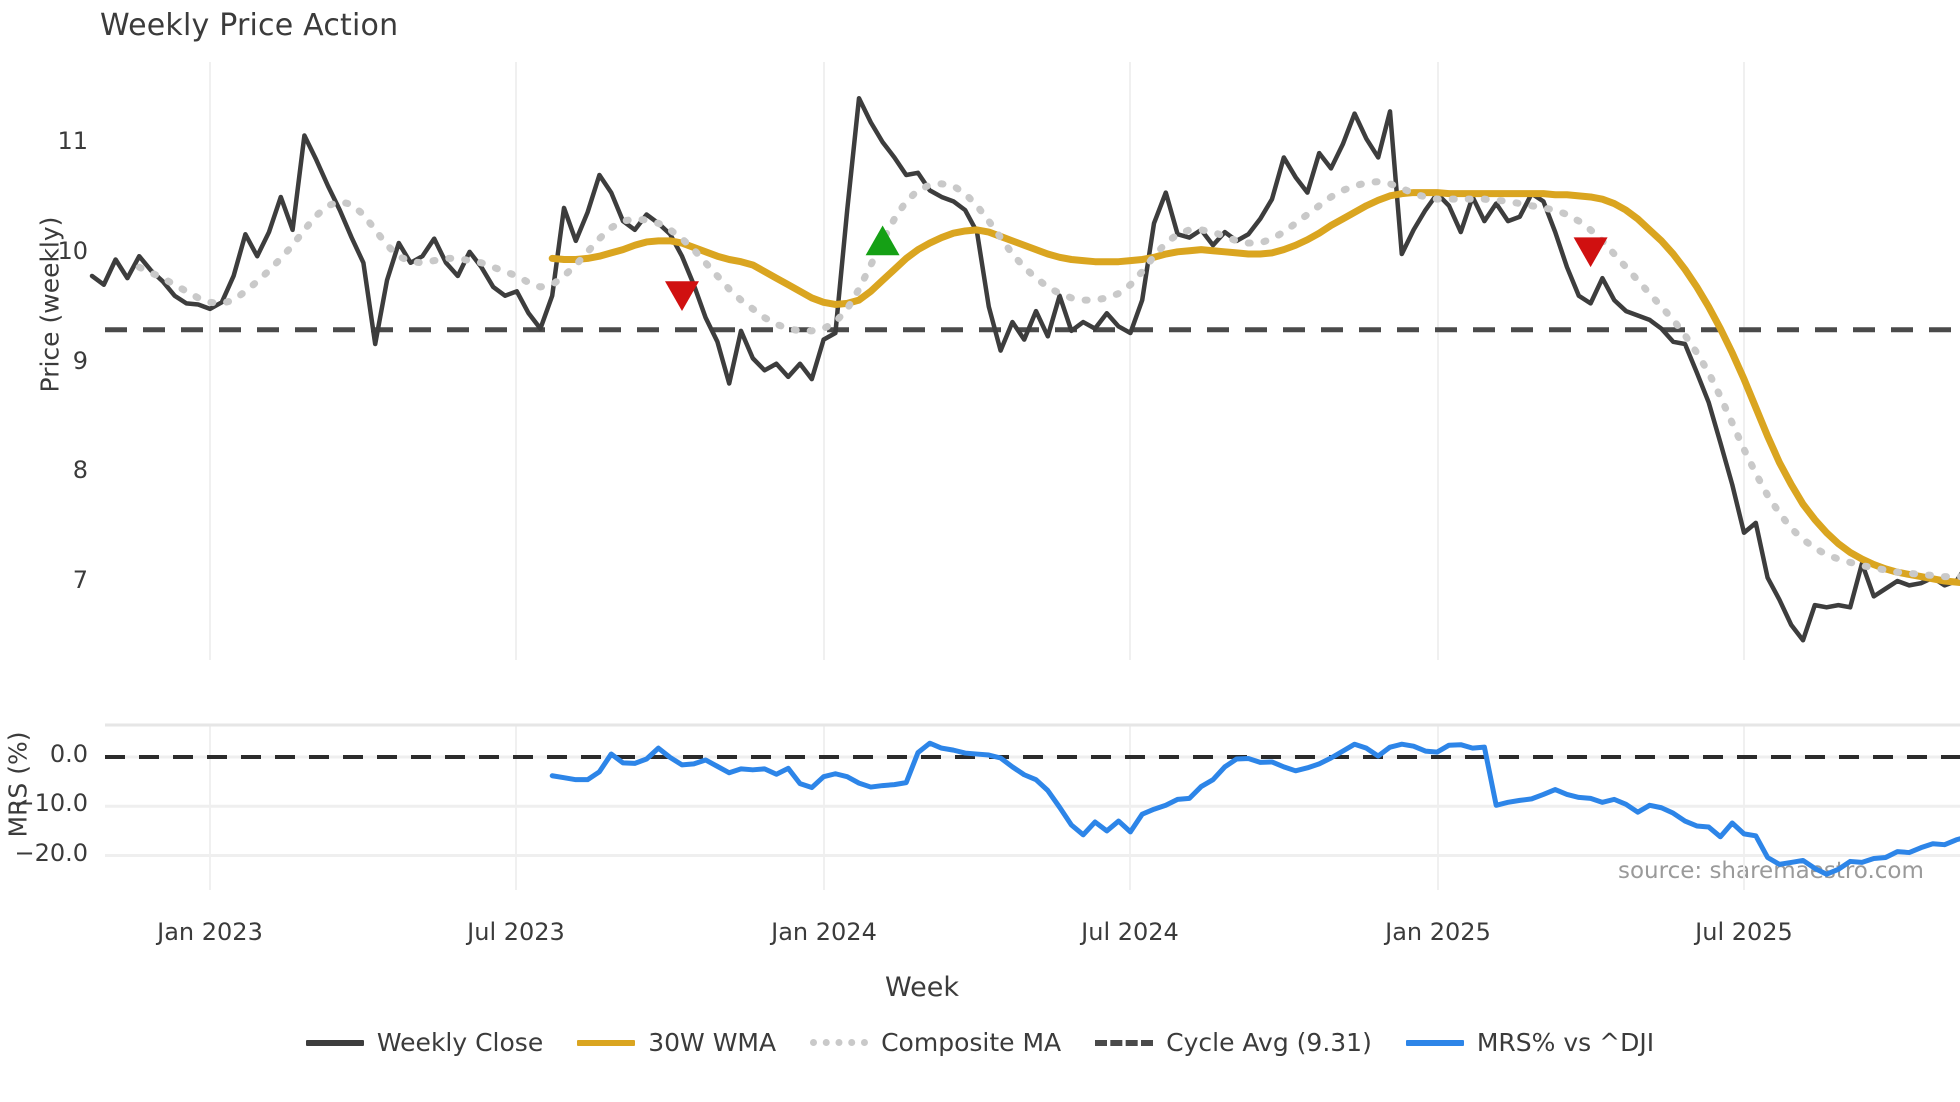  What do you see at coordinates (51, 803) in the screenshot?
I see `mrs-ytick-1: −10.0` at bounding box center [51, 803].